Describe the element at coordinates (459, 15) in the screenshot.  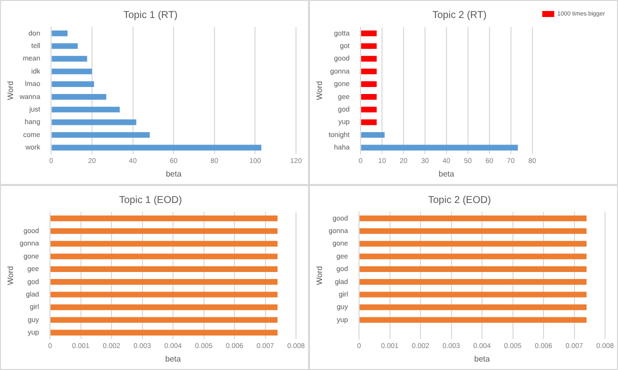
I see `chart-title: Topic 2 (RT)` at that location.